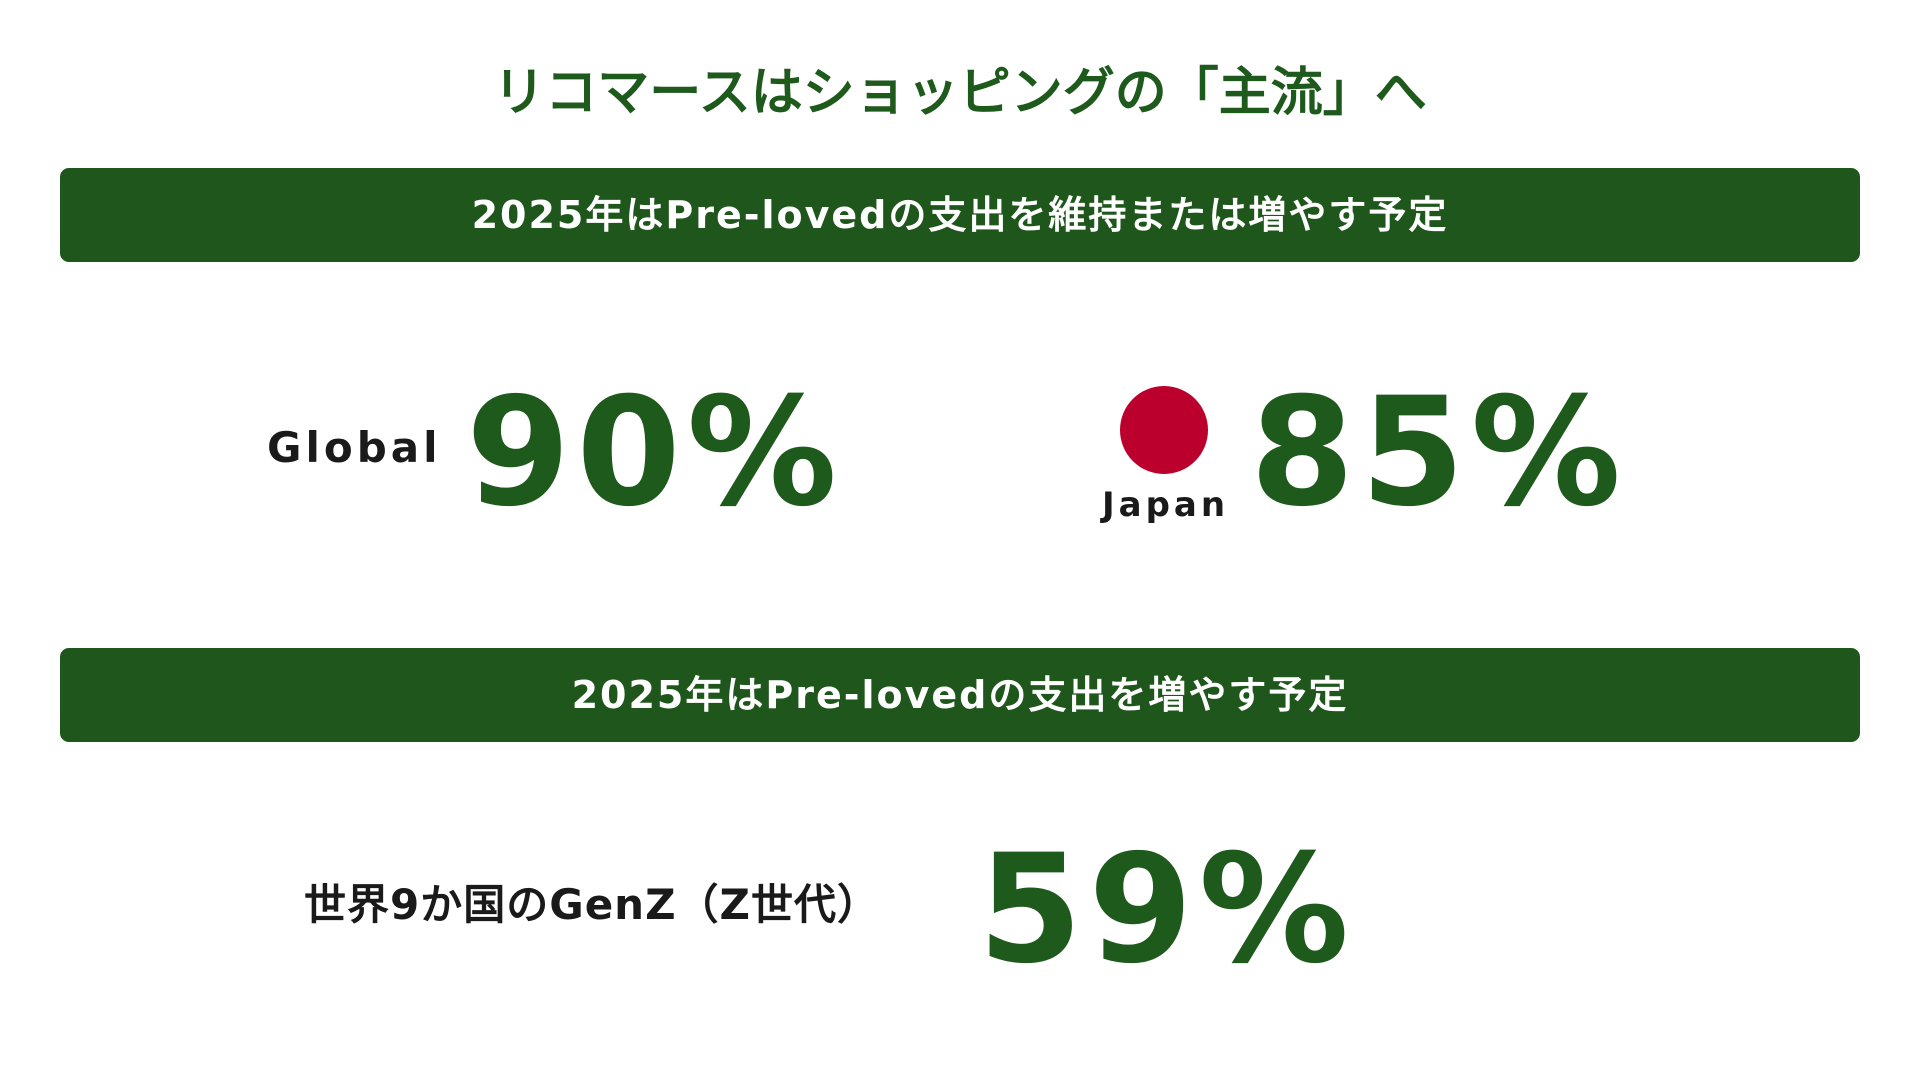 This screenshot has width=1920, height=1080. What do you see at coordinates (655, 453) in the screenshot?
I see `stat-value: 90%` at bounding box center [655, 453].